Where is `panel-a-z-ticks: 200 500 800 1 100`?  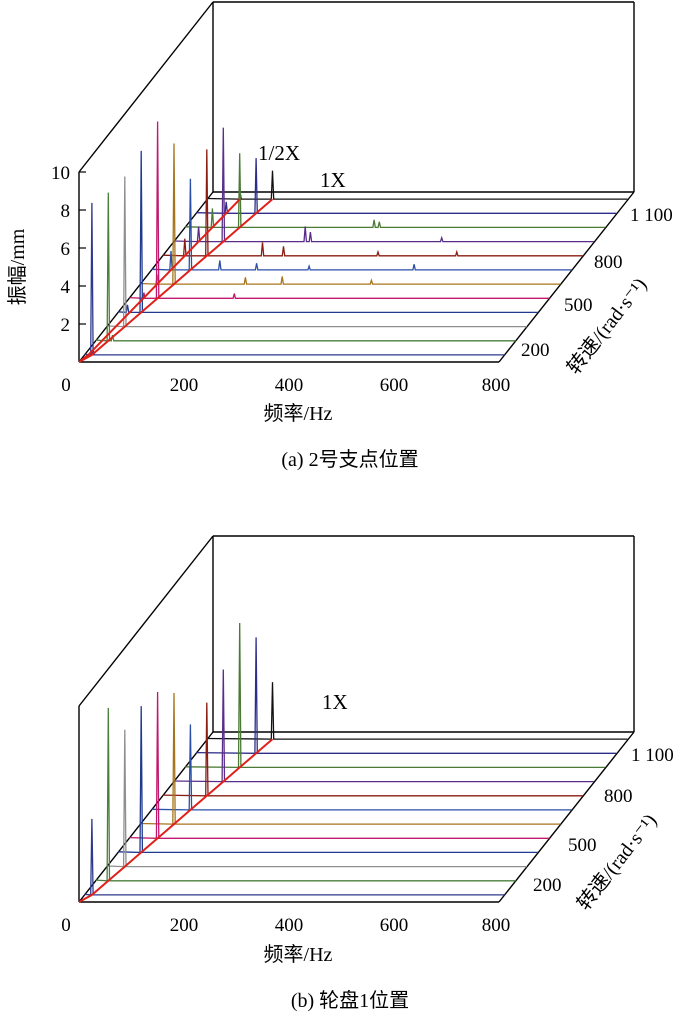
panel-a-z-ticks: 200 500 800 1 100 is located at coordinates (597, 283).